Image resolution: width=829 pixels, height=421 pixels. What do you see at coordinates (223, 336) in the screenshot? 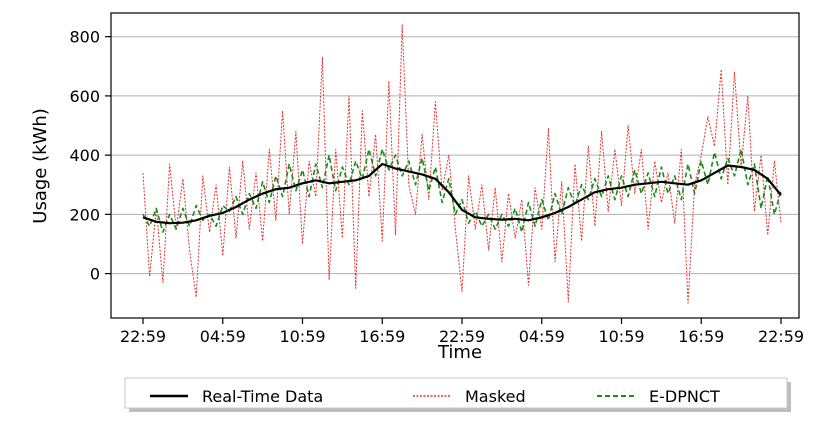
I see `x-tick-label-1: 04:59` at bounding box center [223, 336].